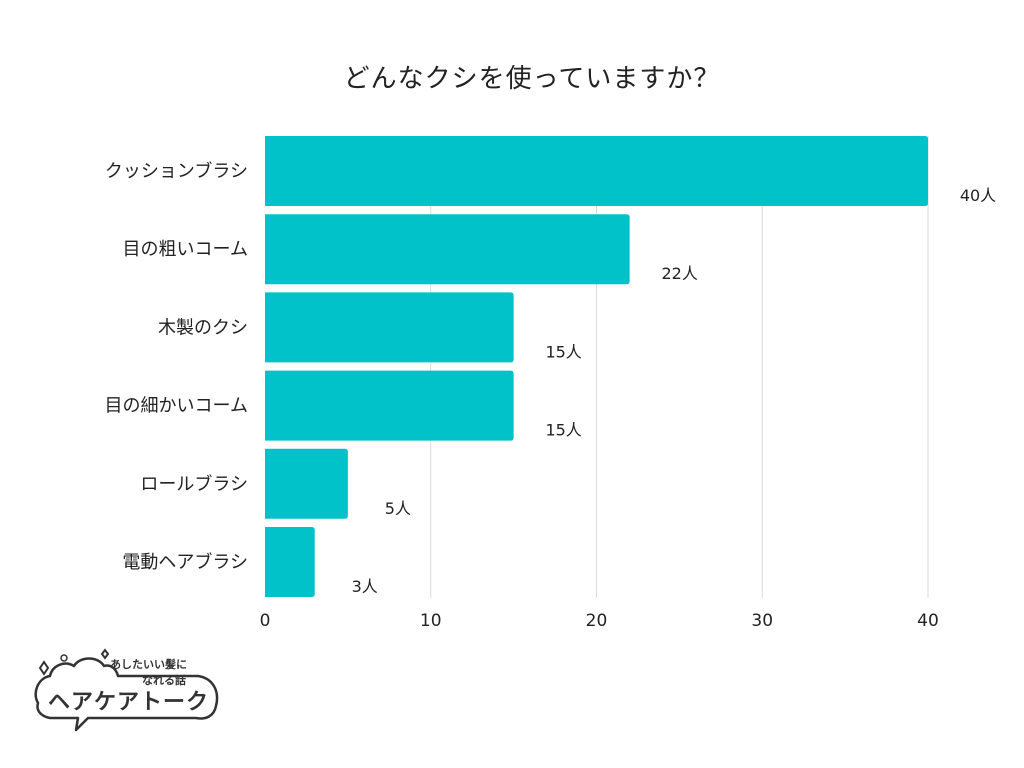  What do you see at coordinates (185, 562) in the screenshot?
I see `category-label: 電動ヘアブラシ` at bounding box center [185, 562].